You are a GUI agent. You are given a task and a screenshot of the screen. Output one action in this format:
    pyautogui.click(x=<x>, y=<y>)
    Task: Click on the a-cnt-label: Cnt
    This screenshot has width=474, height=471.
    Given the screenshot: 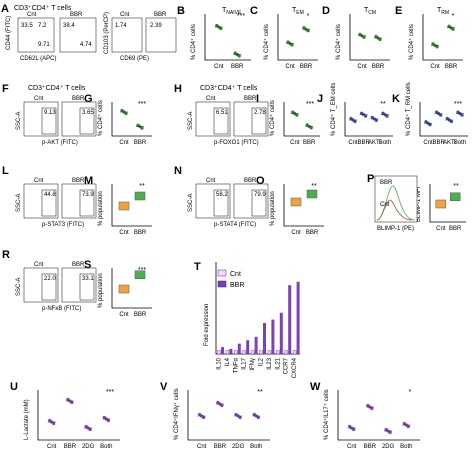 What is the action you would take?
    pyautogui.click(x=32, y=15)
    